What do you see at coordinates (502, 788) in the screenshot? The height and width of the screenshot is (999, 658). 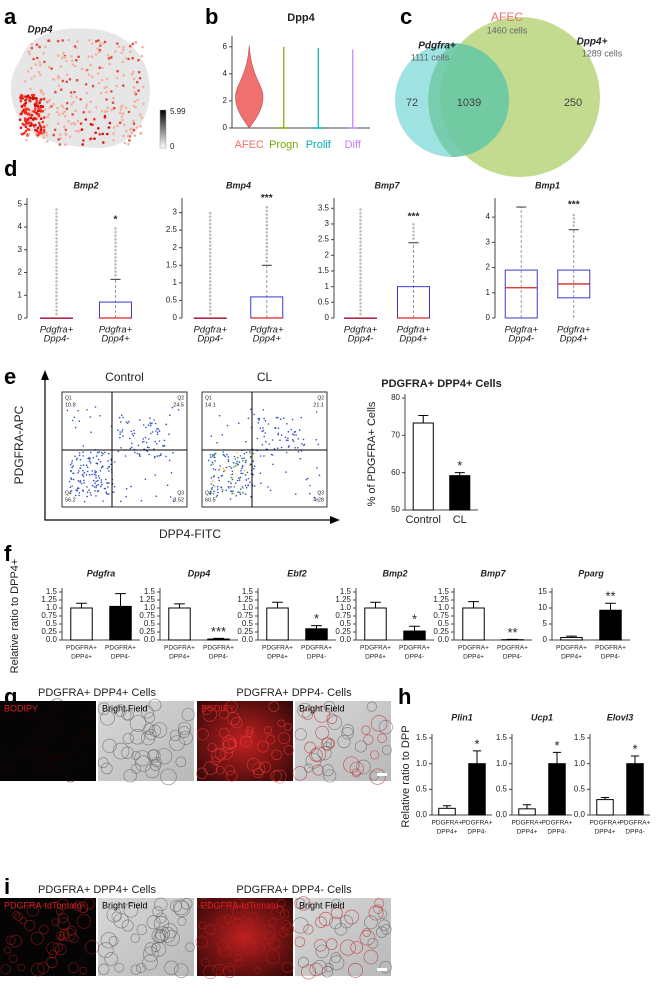 I see `y-tick-label: 0.5` at bounding box center [502, 788].